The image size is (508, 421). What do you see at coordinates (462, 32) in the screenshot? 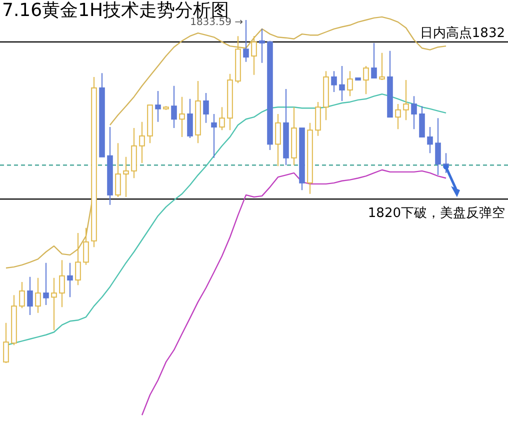
I see `ref-line-label: 日内高点1832` at bounding box center [462, 32].